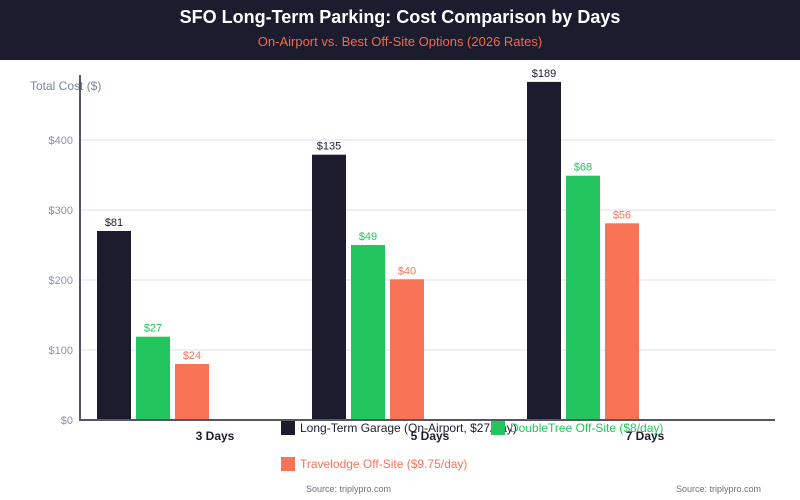  Describe the element at coordinates (719, 489) in the screenshot. I see `source-note-right: Source: triplypro.com` at that location.